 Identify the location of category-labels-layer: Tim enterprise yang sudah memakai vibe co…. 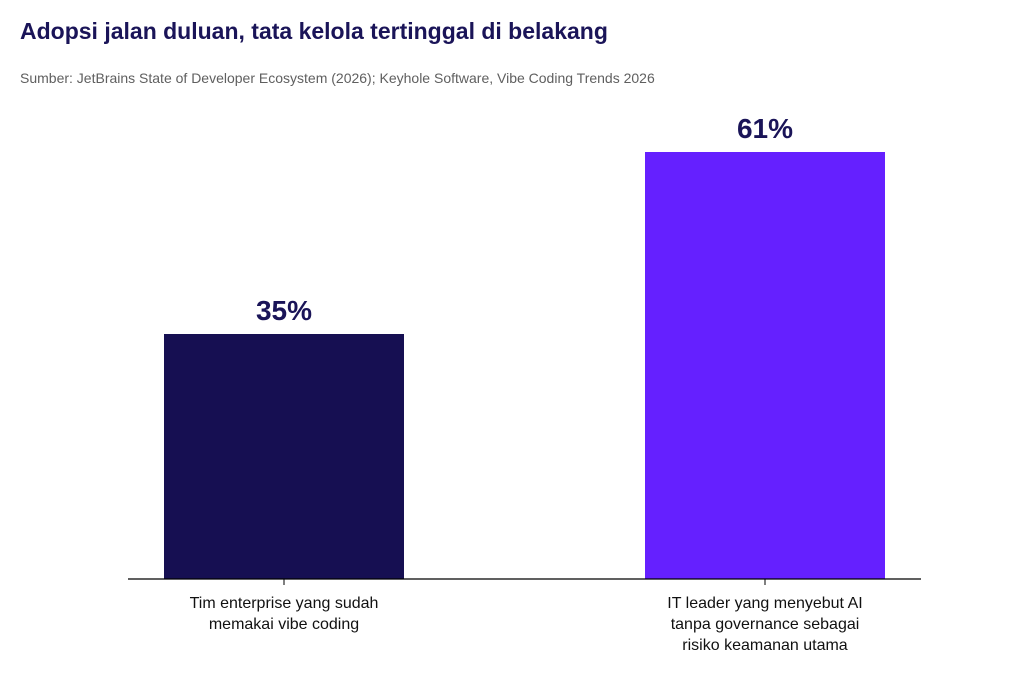
(526, 624).